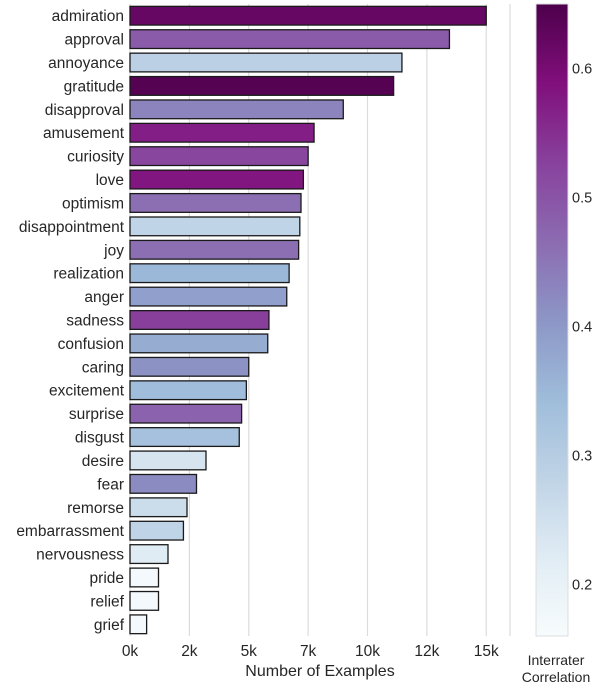  Describe the element at coordinates (367, 651) in the screenshot. I see `x-tick-label: 10k` at that location.